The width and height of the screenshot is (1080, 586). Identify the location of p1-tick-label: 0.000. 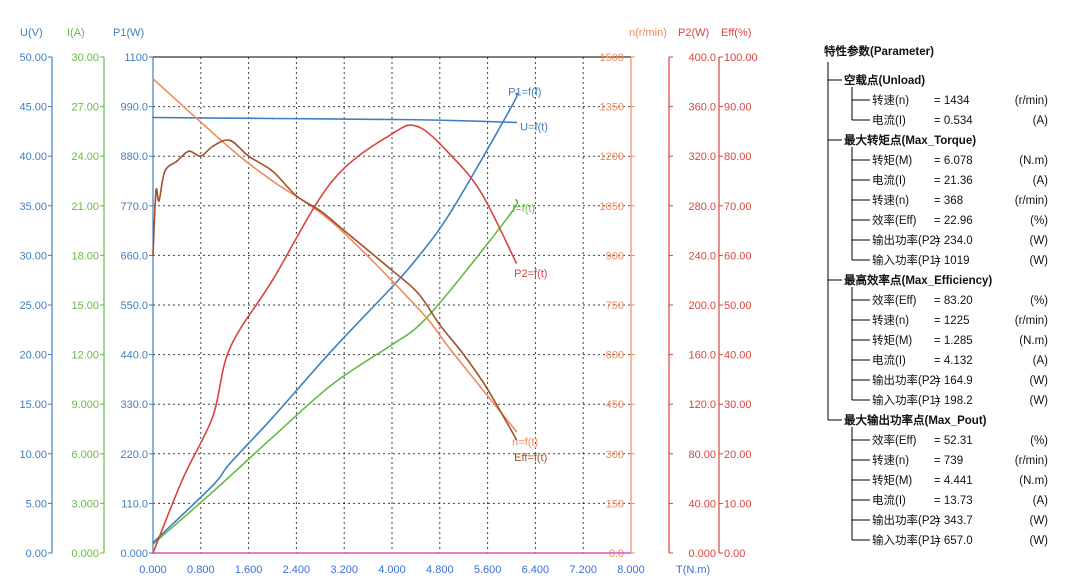
(134, 554).